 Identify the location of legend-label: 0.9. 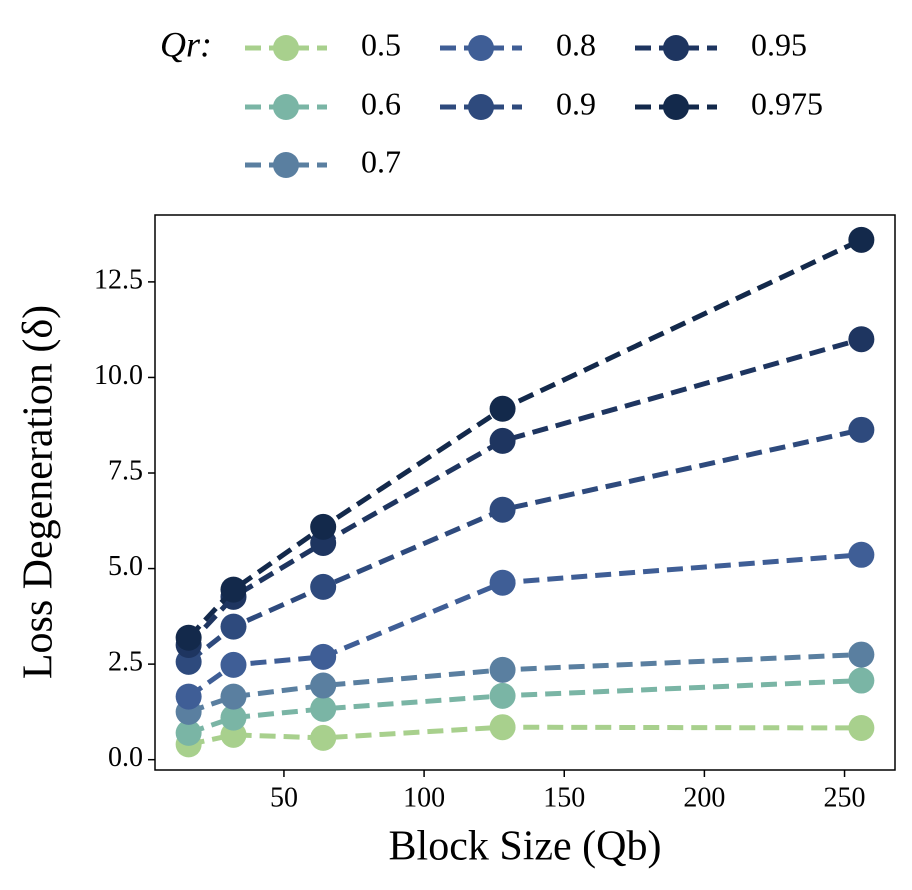
(576, 103).